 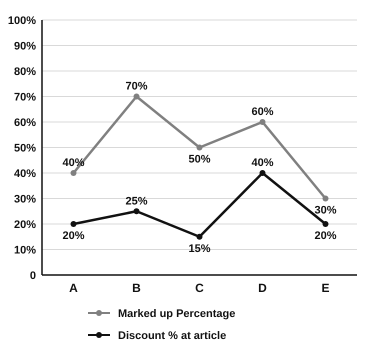 What do you see at coordinates (25, 46) in the screenshot?
I see `y-tick-label: 90%` at bounding box center [25, 46].